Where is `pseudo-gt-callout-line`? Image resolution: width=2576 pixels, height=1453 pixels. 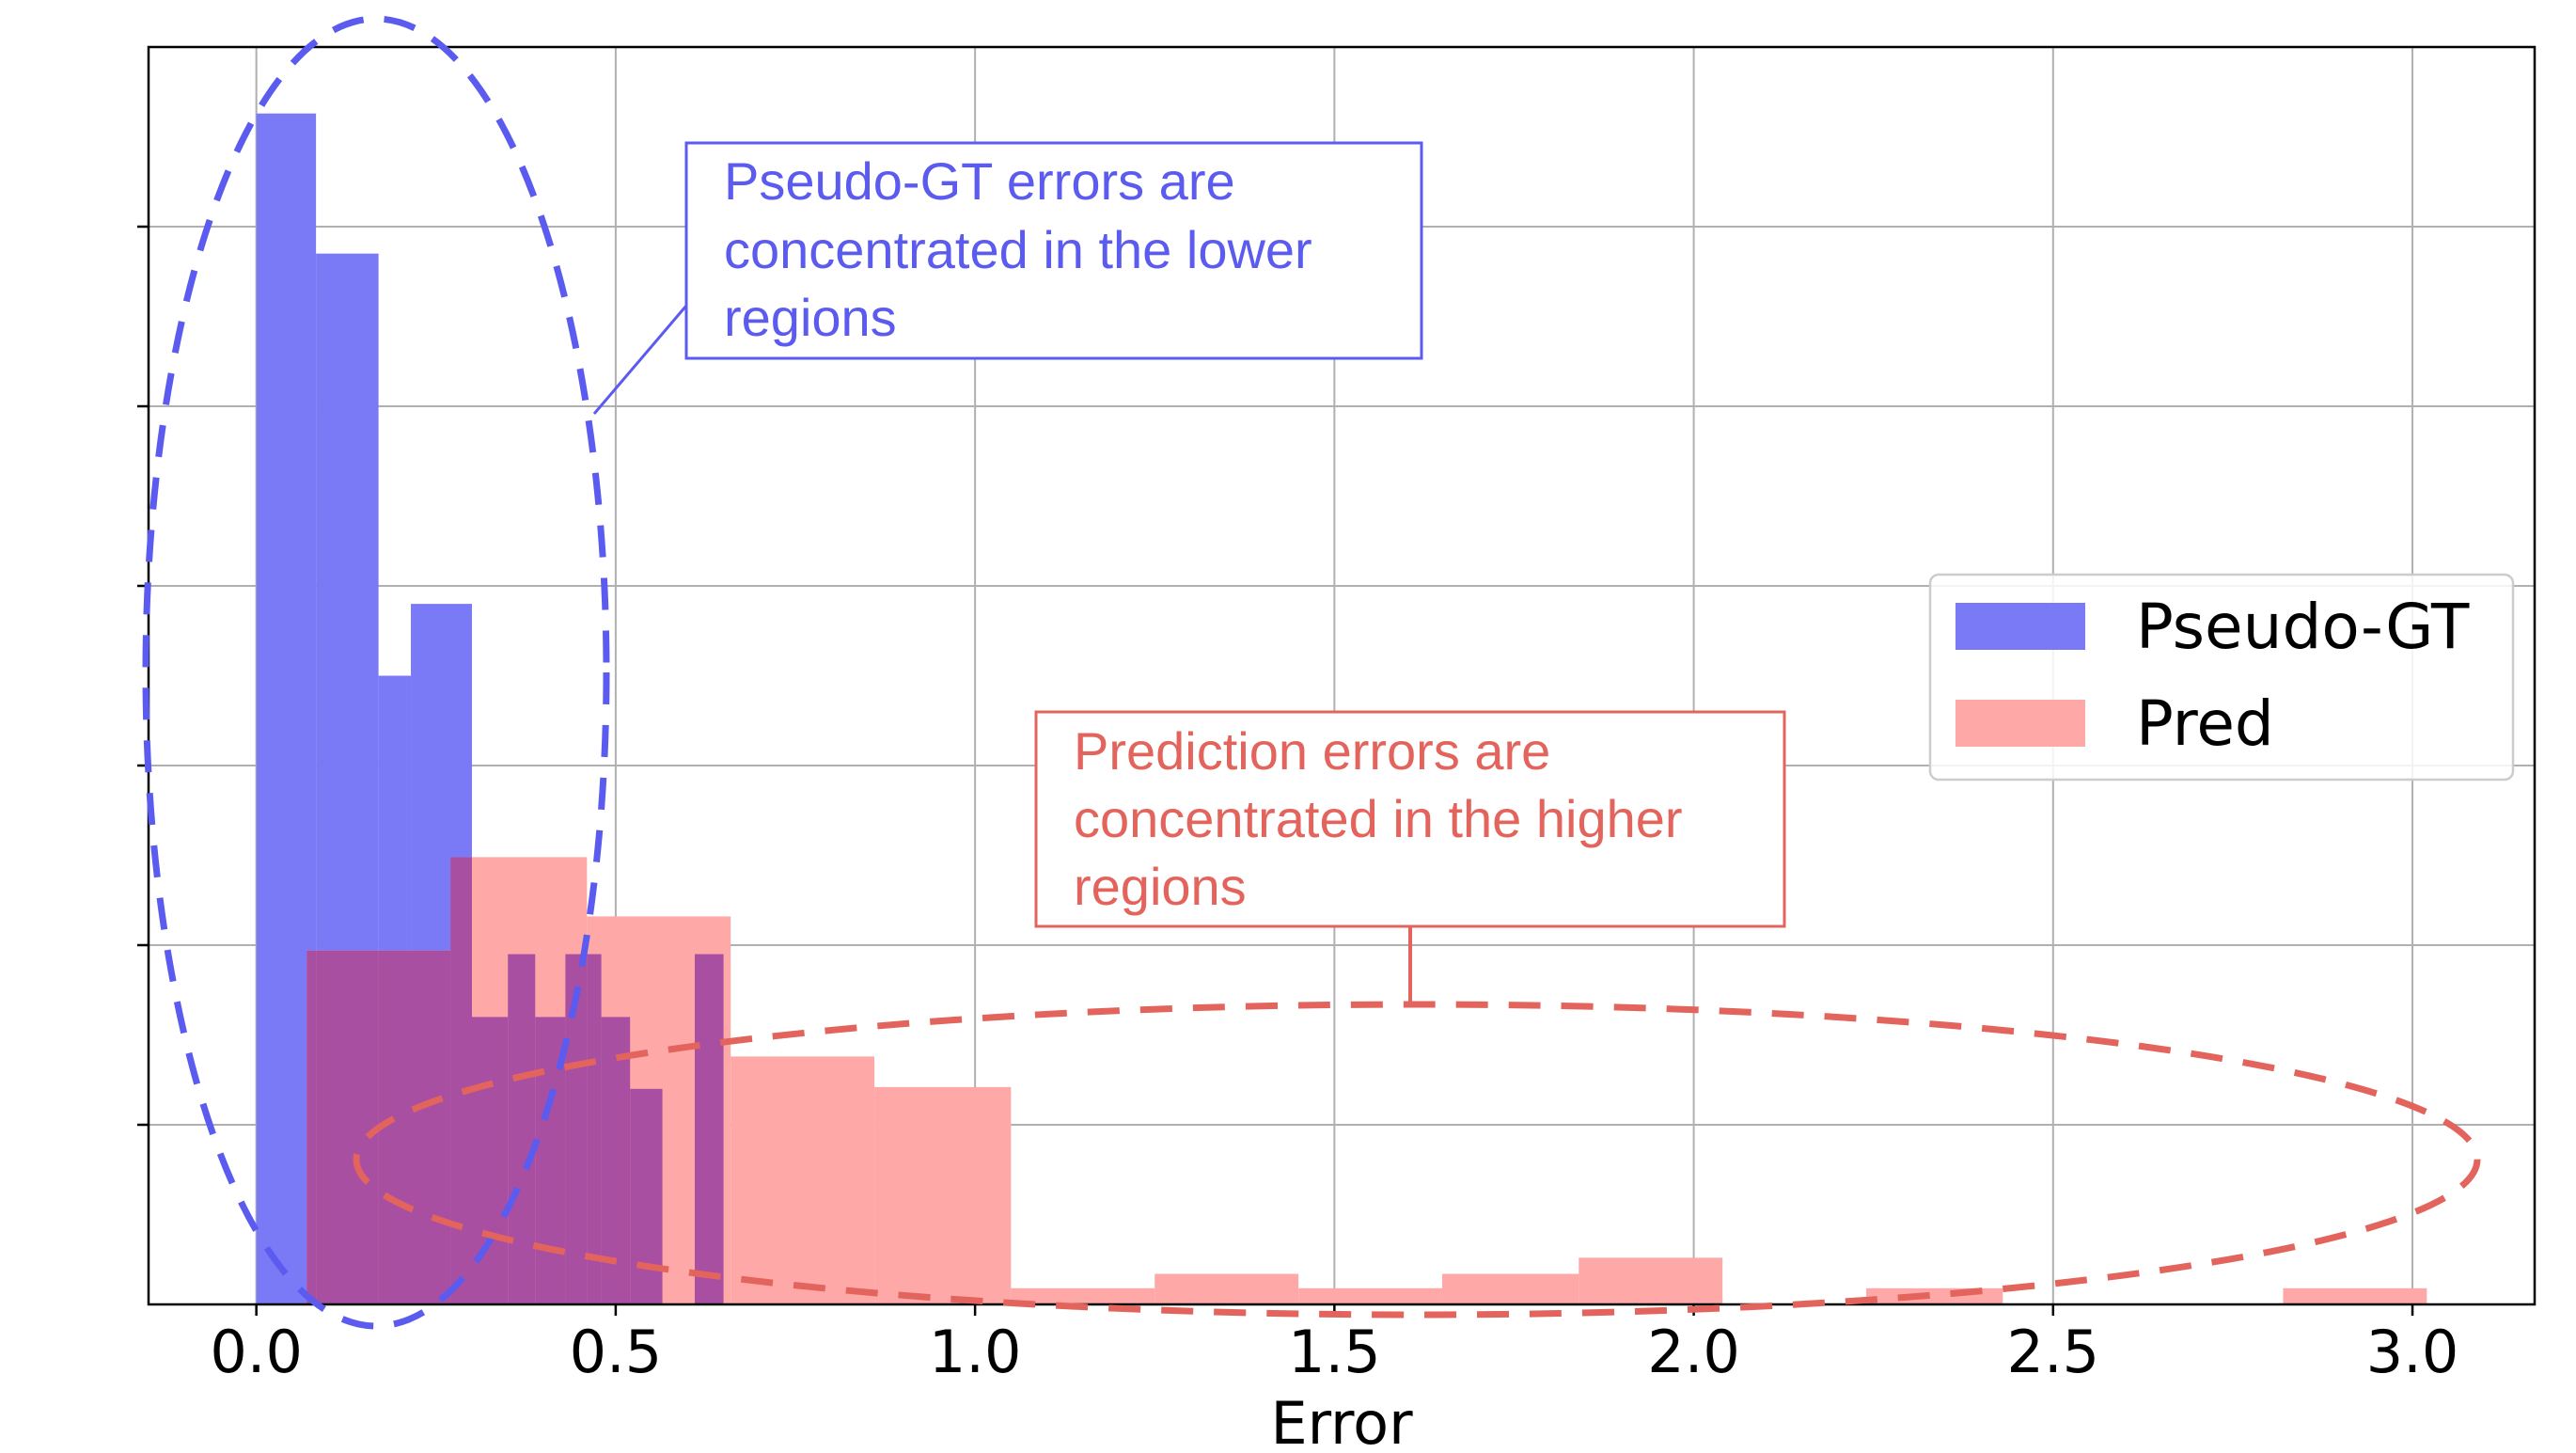 pseudo-gt-callout-line is located at coordinates (640, 360).